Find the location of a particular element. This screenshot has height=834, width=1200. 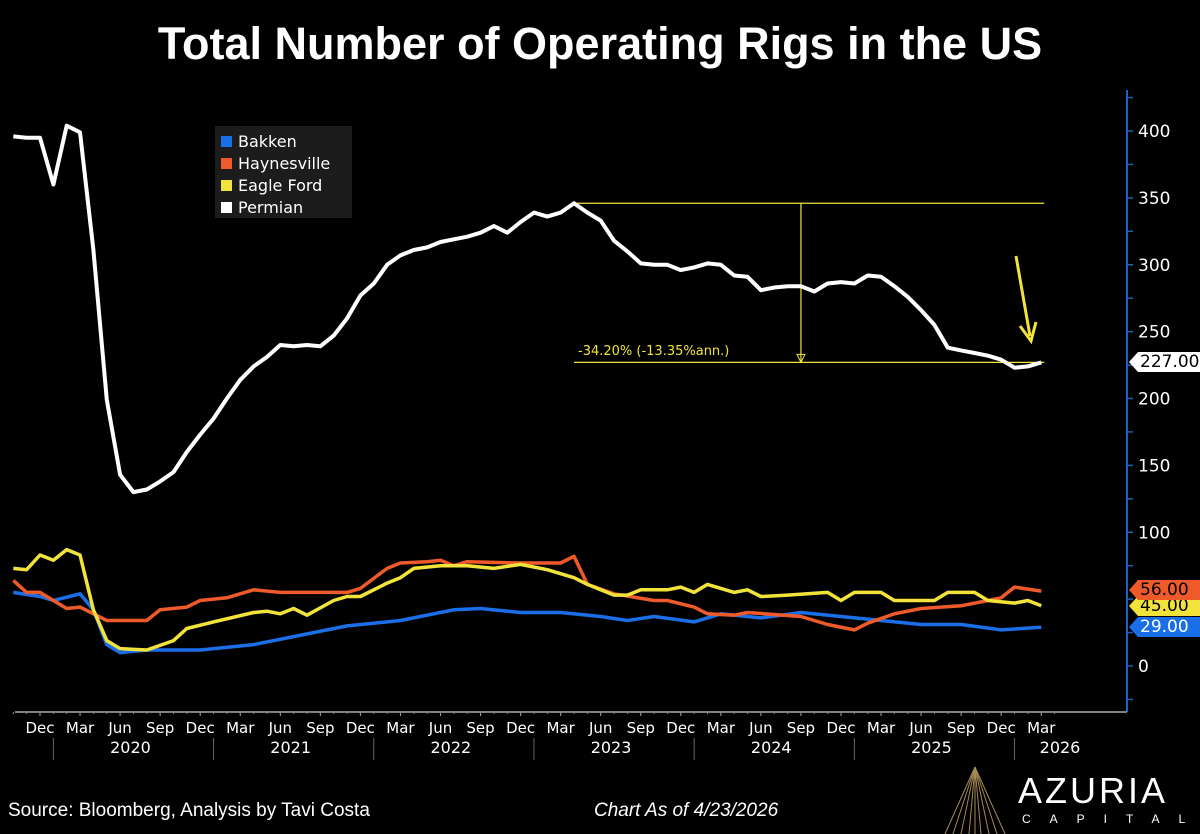

x-year-label: 2026 is located at coordinates (1060, 747).